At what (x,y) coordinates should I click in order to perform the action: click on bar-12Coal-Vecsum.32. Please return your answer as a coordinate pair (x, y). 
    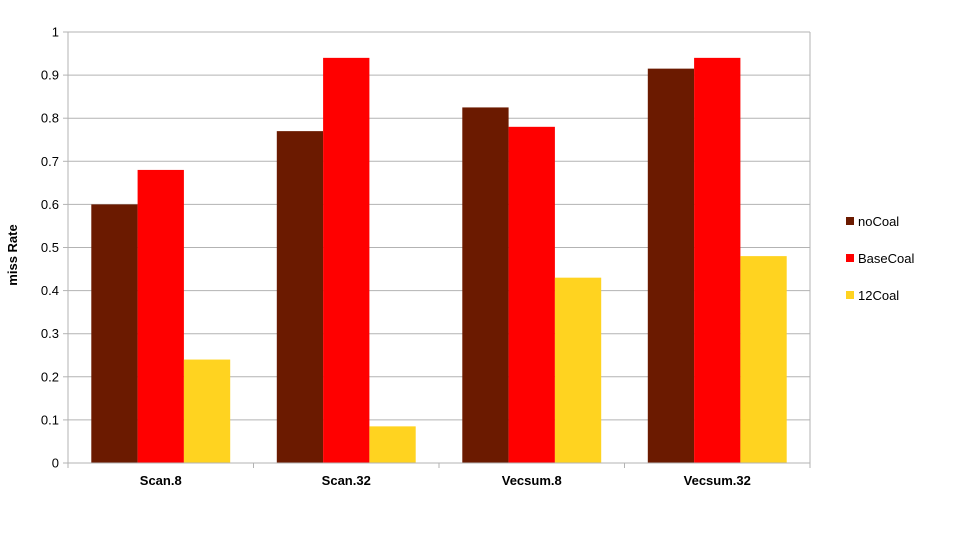
    Looking at the image, I should click on (763, 359).